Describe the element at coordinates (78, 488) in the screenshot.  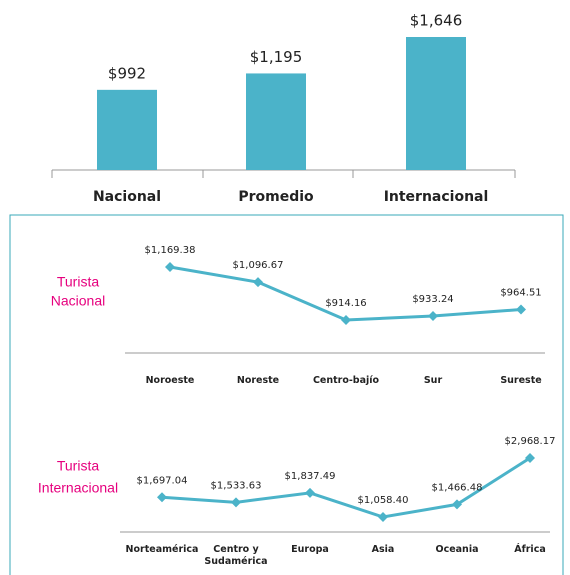
I see `series-label: Internacional` at that location.